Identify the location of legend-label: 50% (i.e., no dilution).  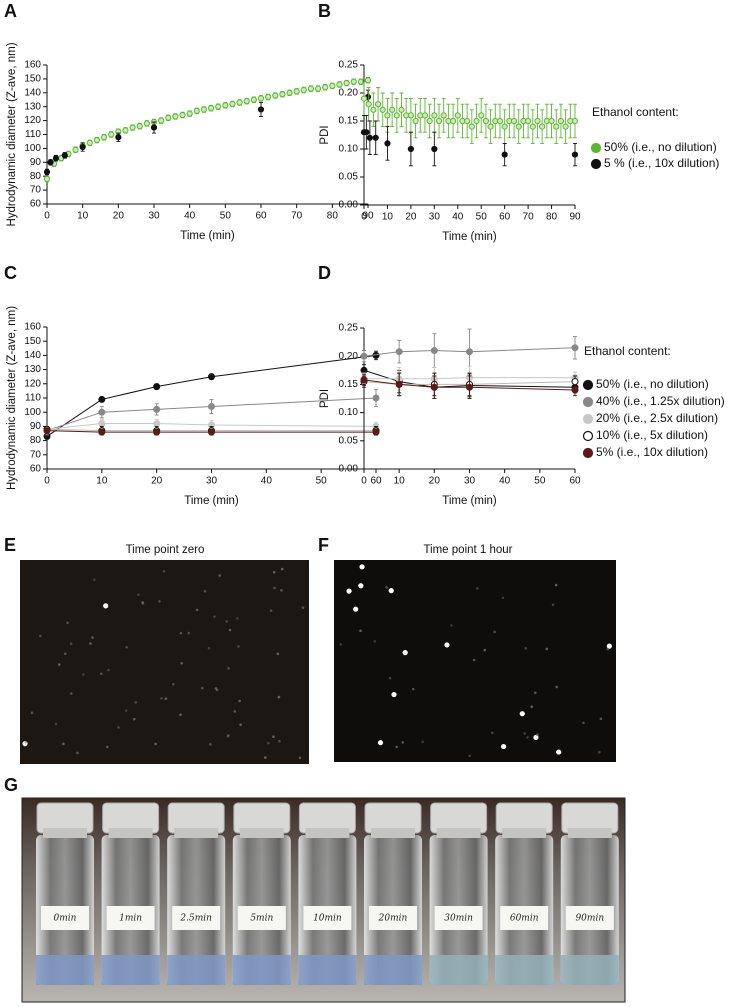
(660, 147).